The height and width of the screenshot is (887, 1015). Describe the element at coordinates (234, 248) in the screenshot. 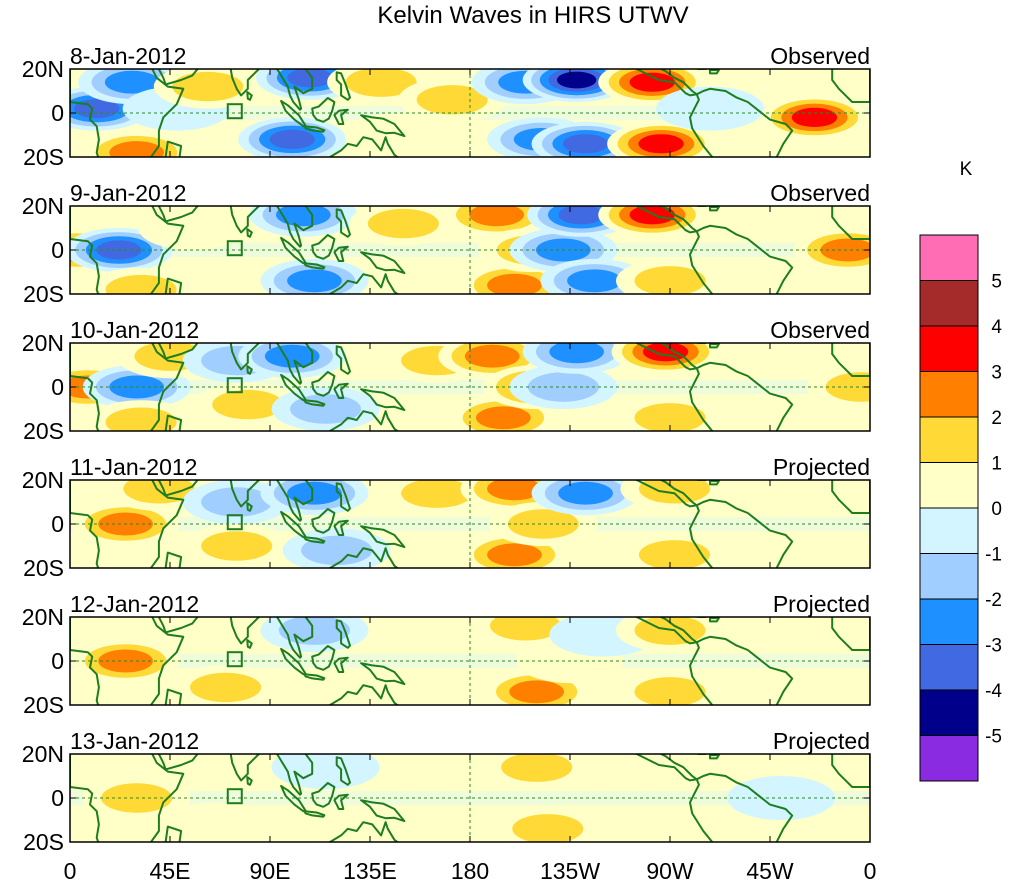

I see `reference-box` at that location.